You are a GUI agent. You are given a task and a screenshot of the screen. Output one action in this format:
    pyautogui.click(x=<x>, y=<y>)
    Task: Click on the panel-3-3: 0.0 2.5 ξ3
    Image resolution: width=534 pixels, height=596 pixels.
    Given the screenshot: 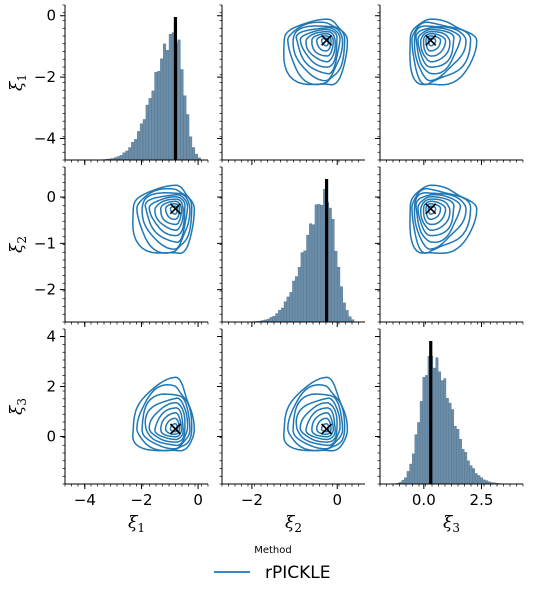 What is the action you would take?
    pyautogui.click(x=449, y=431)
    